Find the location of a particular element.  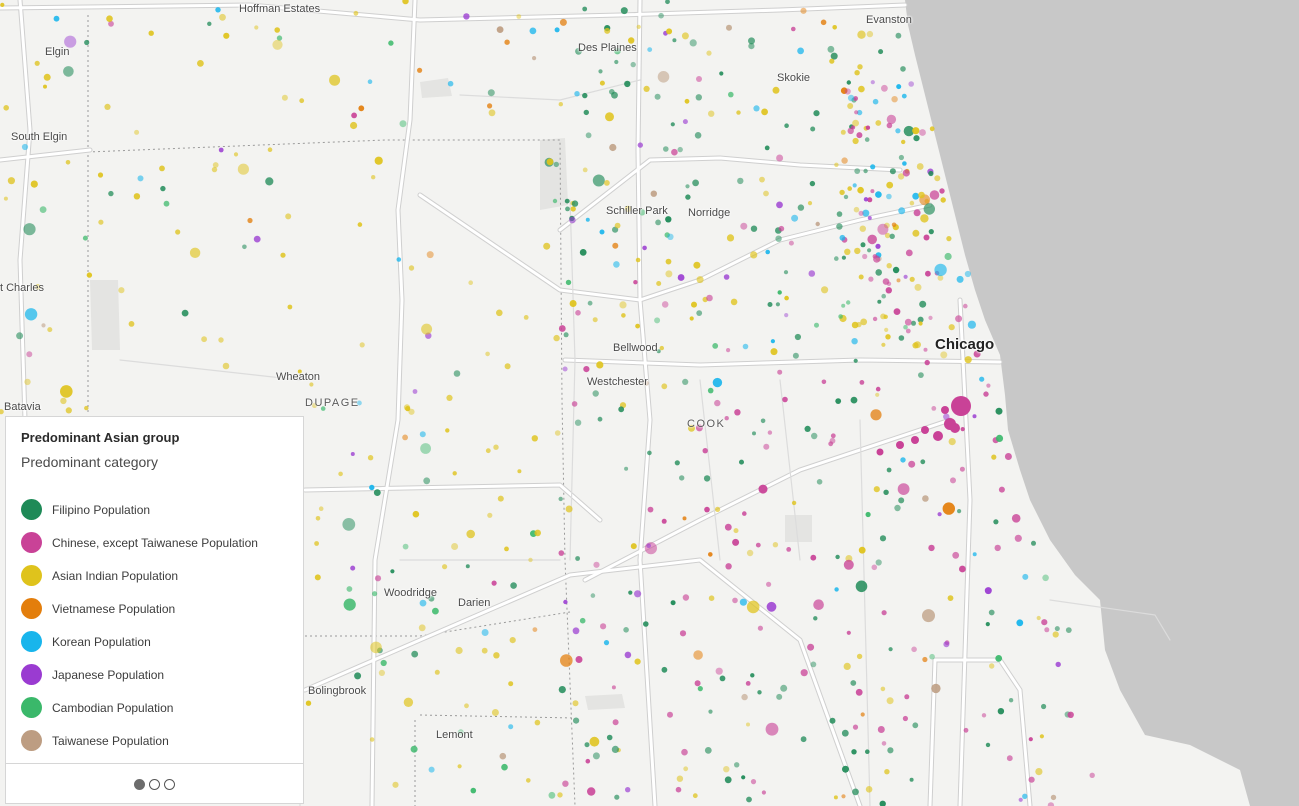

place-label-norridge: Norridge is located at coordinates (709, 213).